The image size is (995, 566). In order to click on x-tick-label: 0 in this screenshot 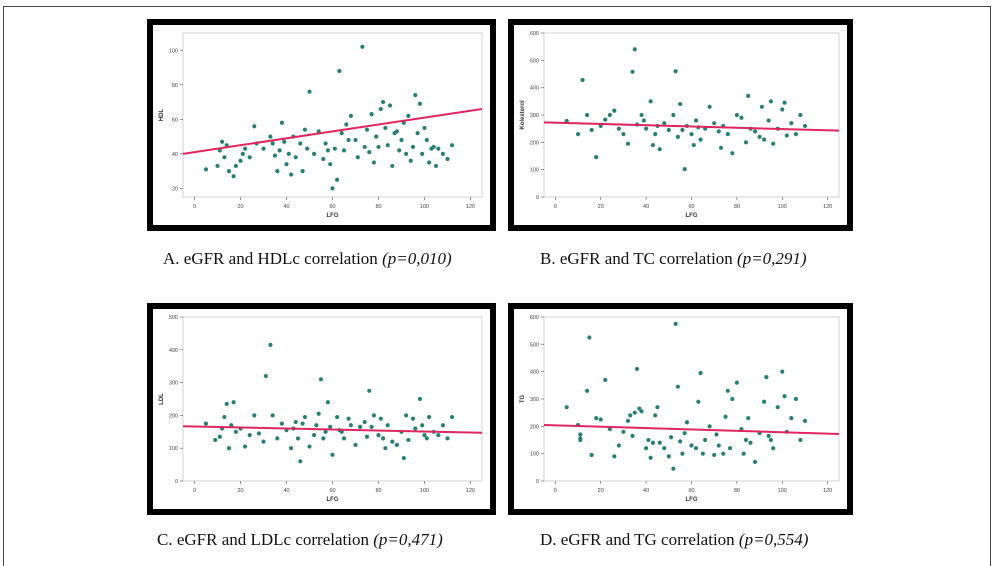, I will do `click(194, 491)`.